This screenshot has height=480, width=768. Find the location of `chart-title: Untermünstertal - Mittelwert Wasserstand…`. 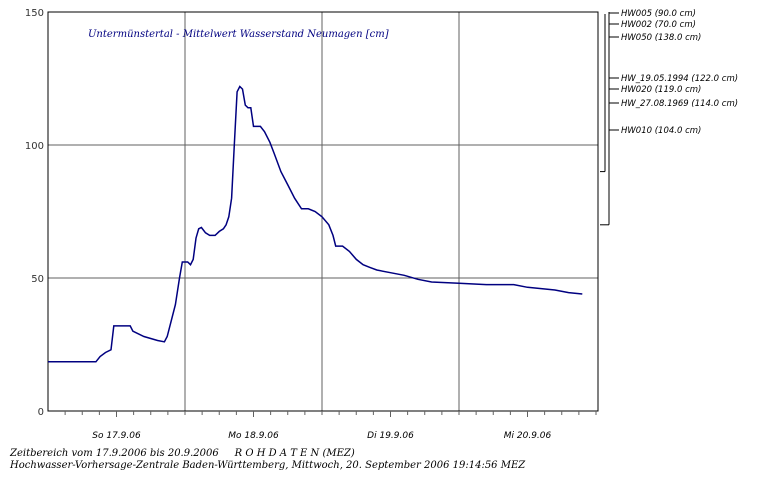

chart-title: Untermünstertal - Mittelwert Wasserstand… is located at coordinates (238, 34).